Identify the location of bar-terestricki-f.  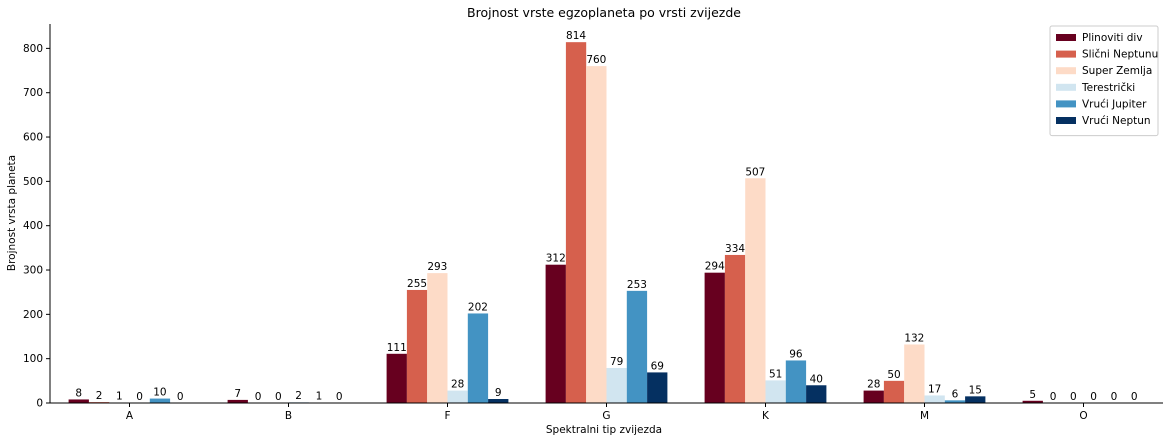
(458, 397).